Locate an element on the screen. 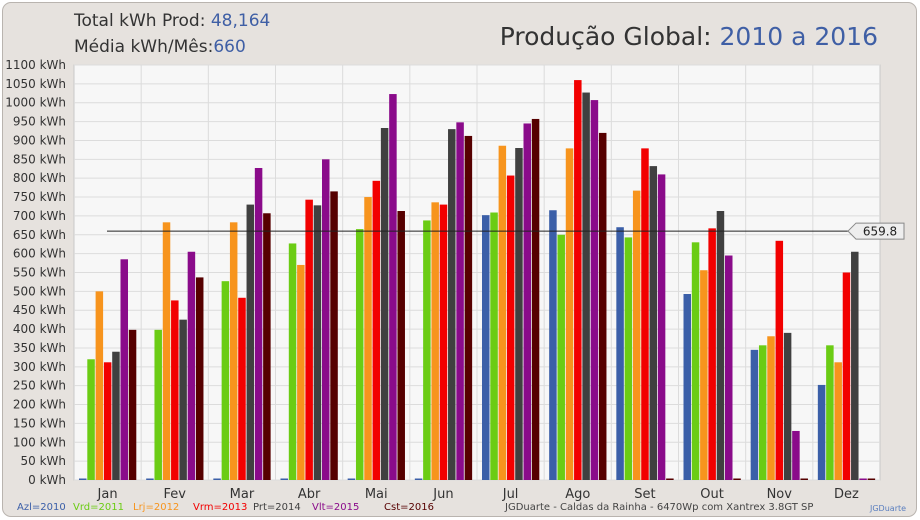 The width and height of the screenshot is (920, 520). total-production-value: 48,164 is located at coordinates (240, 21).